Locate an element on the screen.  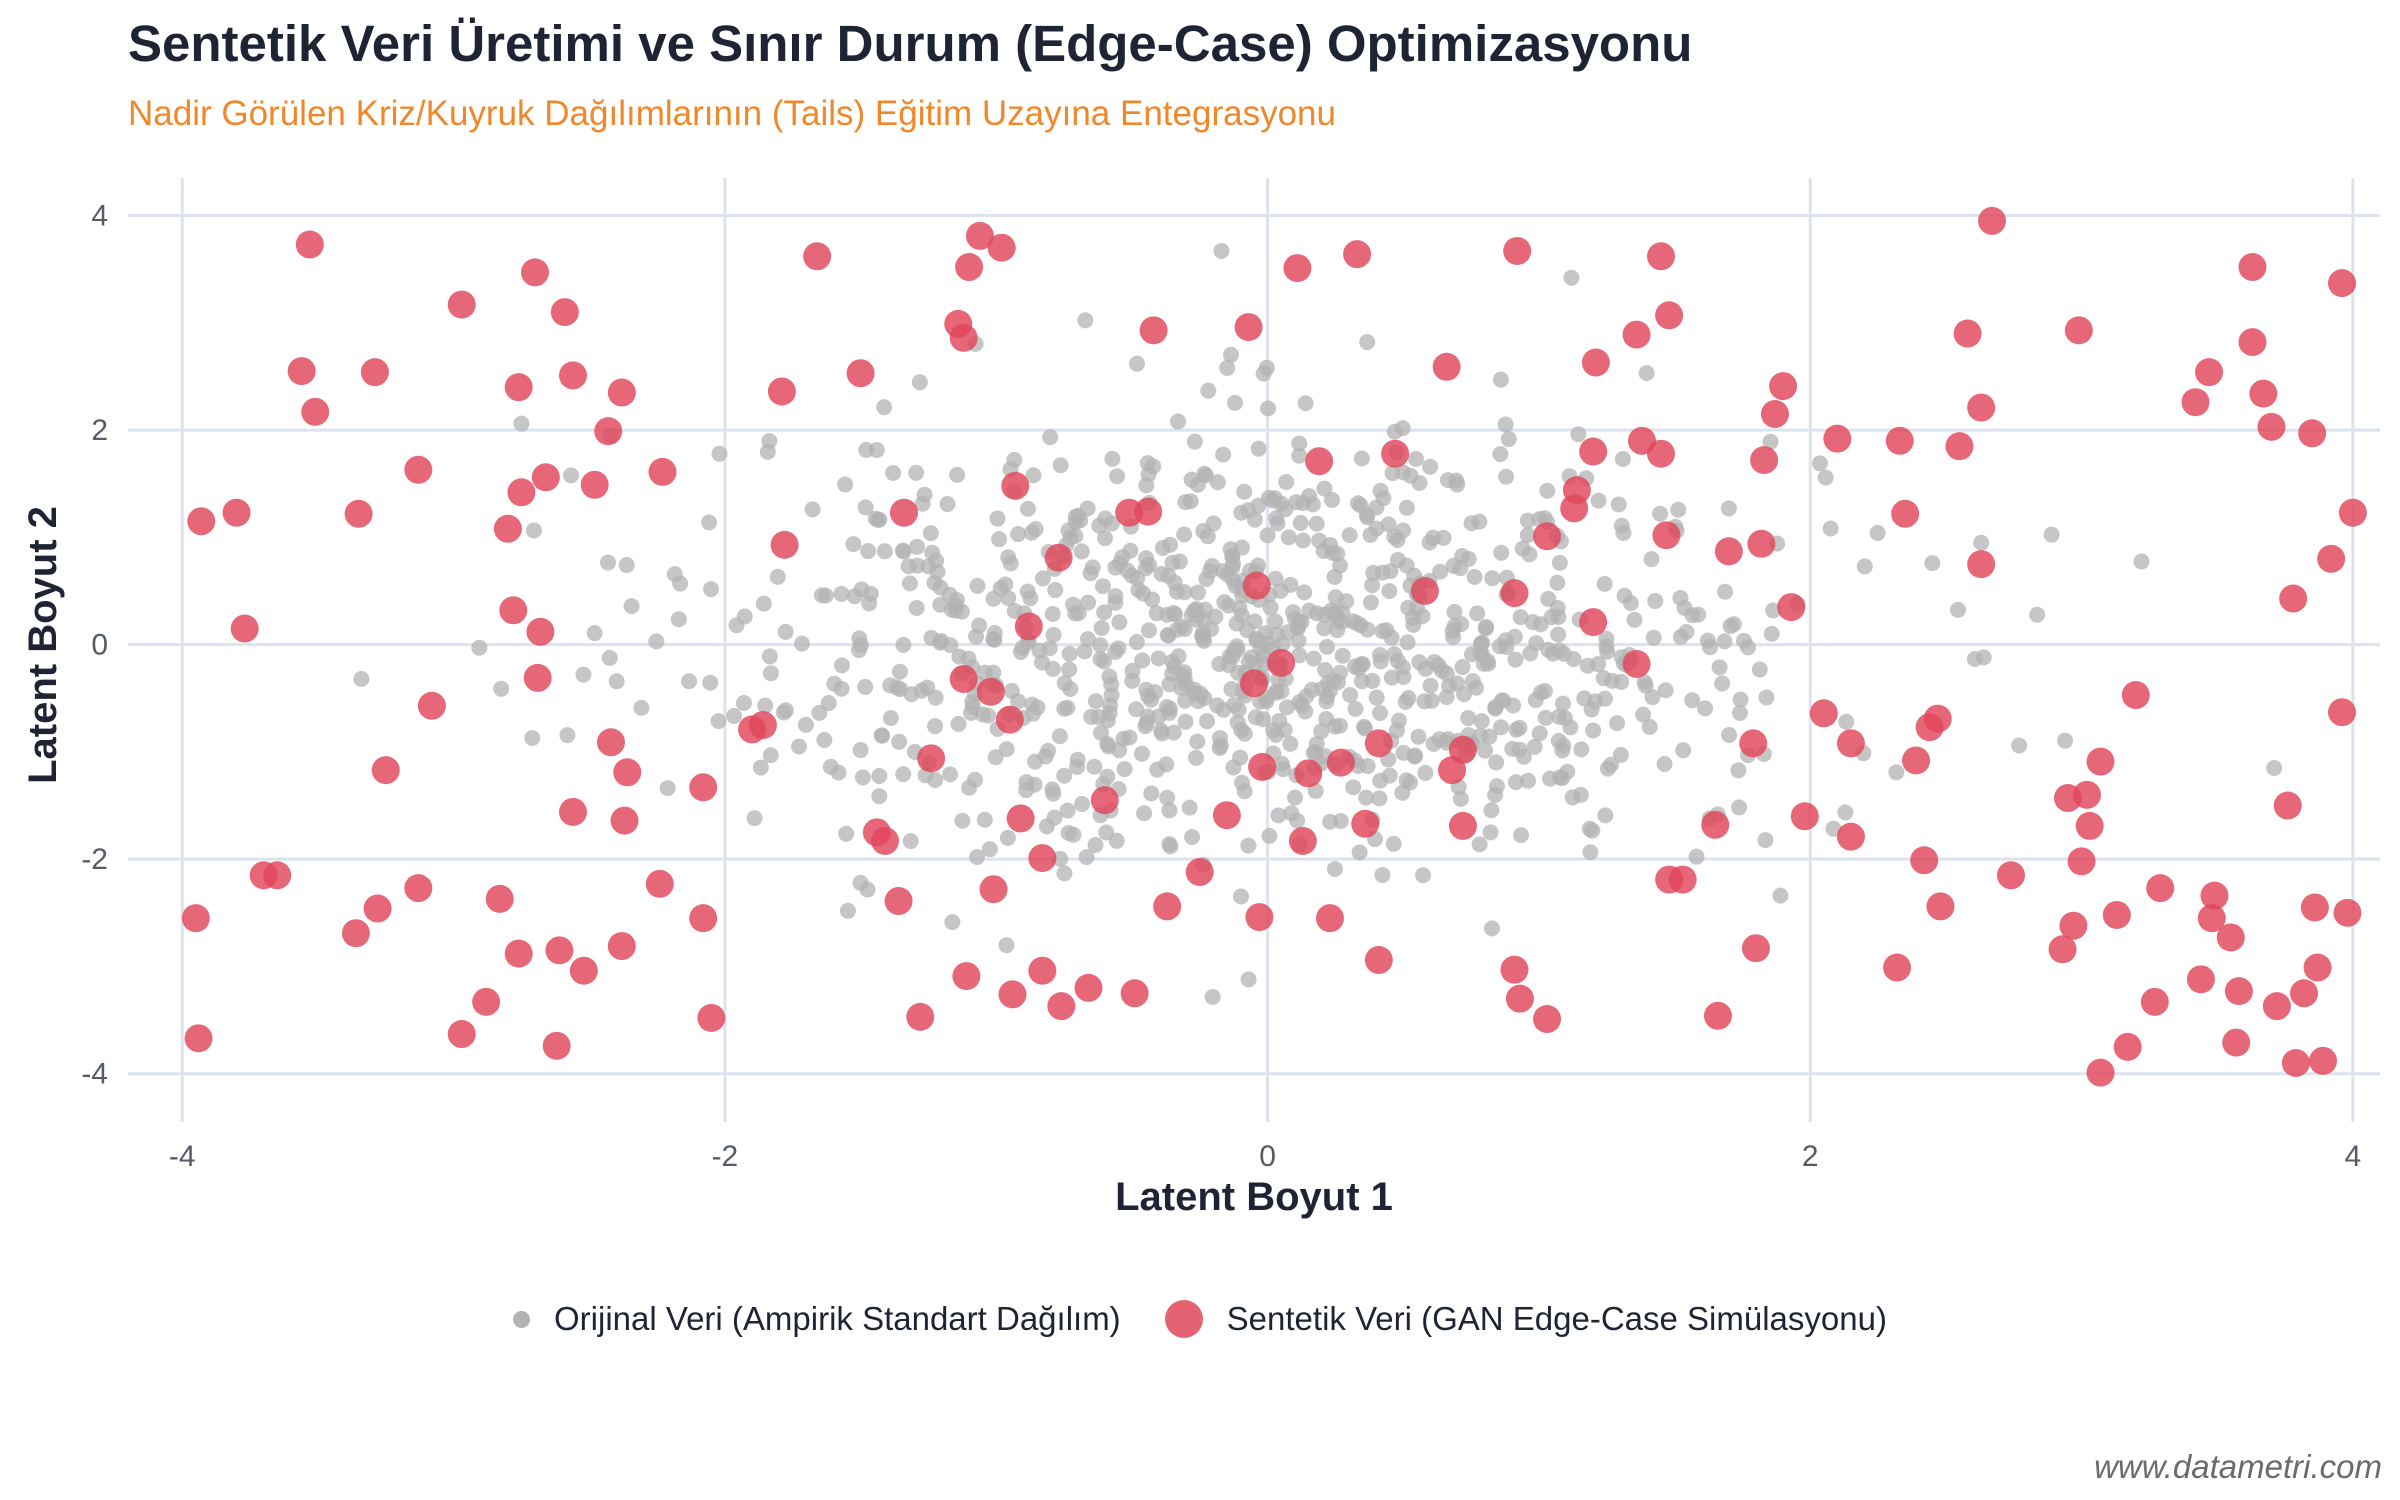
y-tick-label: 4 is located at coordinates (99, 216).